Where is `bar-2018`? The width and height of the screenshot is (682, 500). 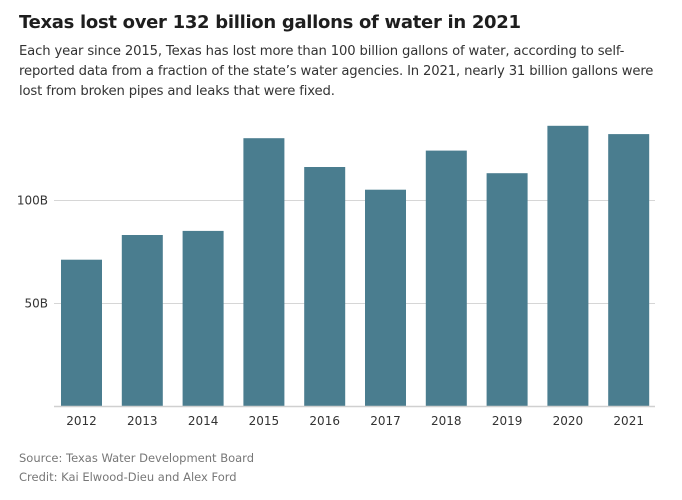 bar-2018 is located at coordinates (446, 278).